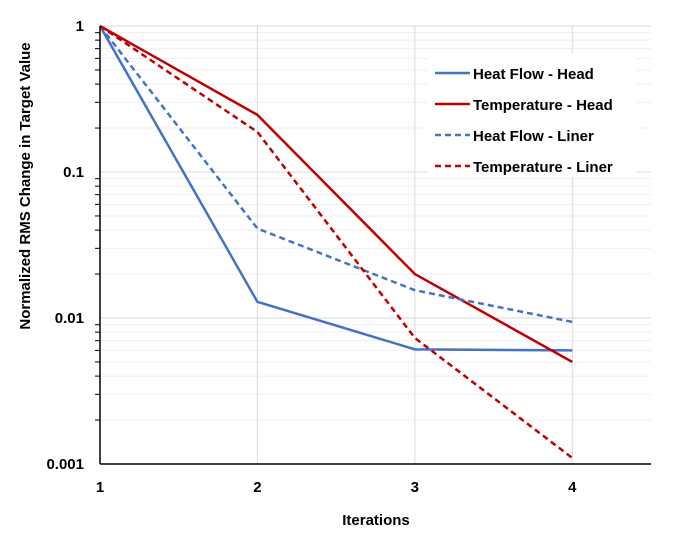 The width and height of the screenshot is (676, 536). What do you see at coordinates (533, 136) in the screenshot?
I see `legend-label: Heat Flow - Liner` at bounding box center [533, 136].